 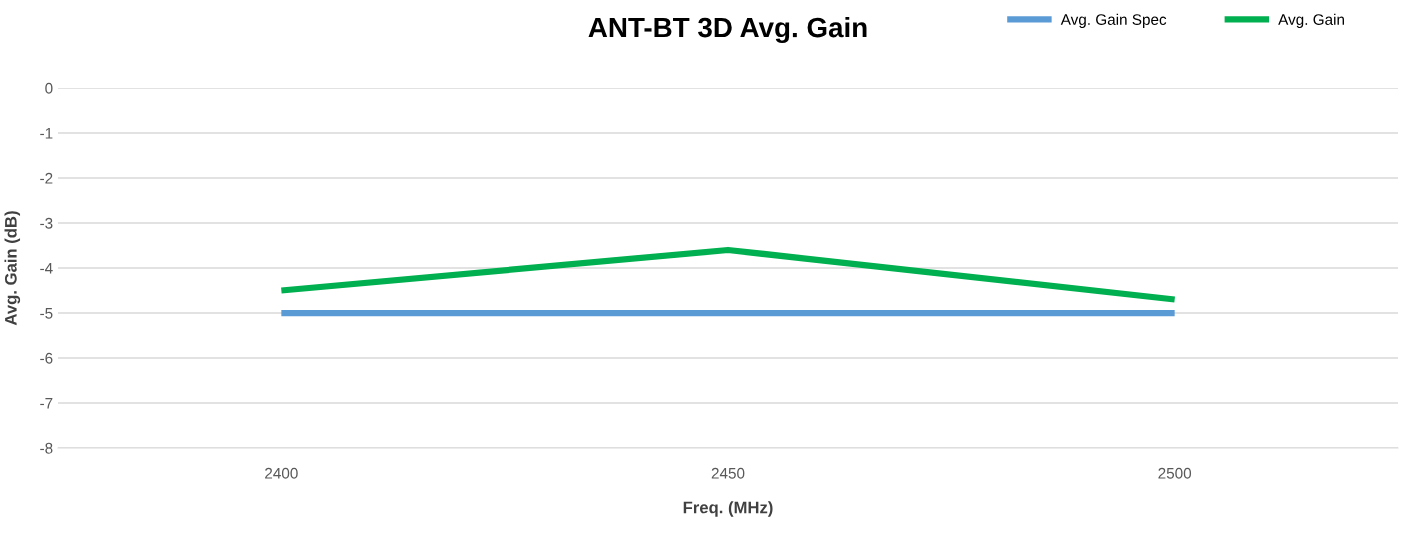 I want to click on legend-label: Avg. Gain, so click(x=1311, y=20).